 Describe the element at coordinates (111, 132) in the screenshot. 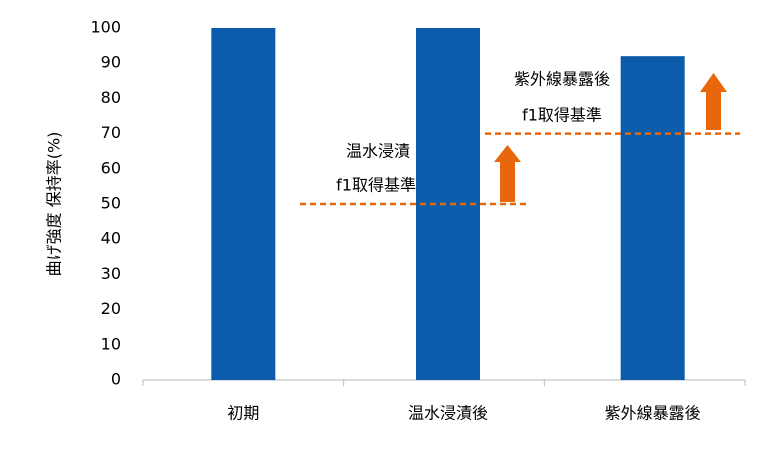

I see `y-tick-label: 70` at that location.